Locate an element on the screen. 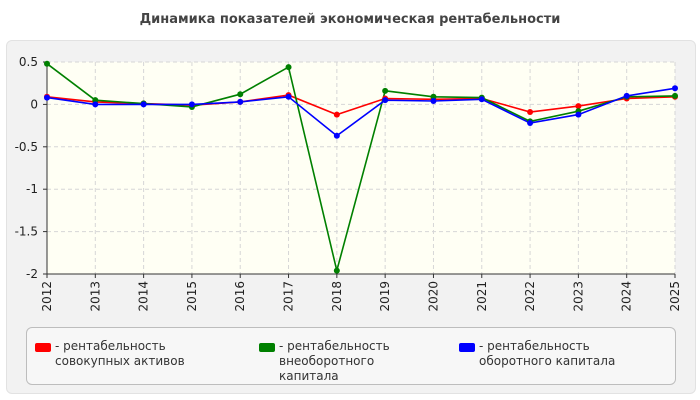  x-tick-label: 2016 is located at coordinates (240, 296).